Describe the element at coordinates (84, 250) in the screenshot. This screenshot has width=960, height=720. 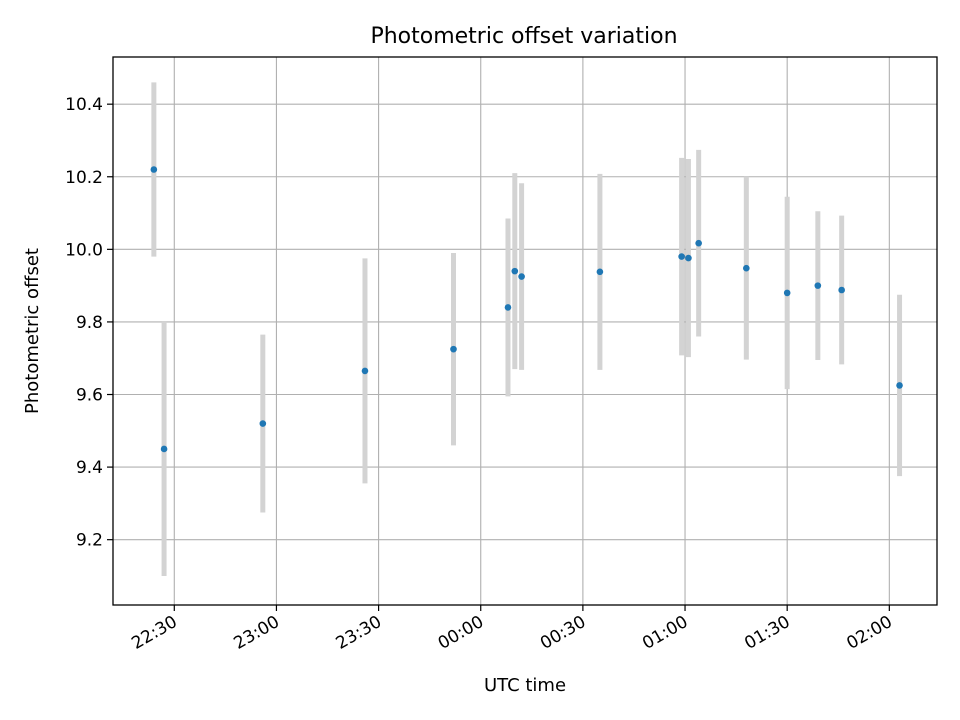
I see `y-tick-label: 10.0` at that location.